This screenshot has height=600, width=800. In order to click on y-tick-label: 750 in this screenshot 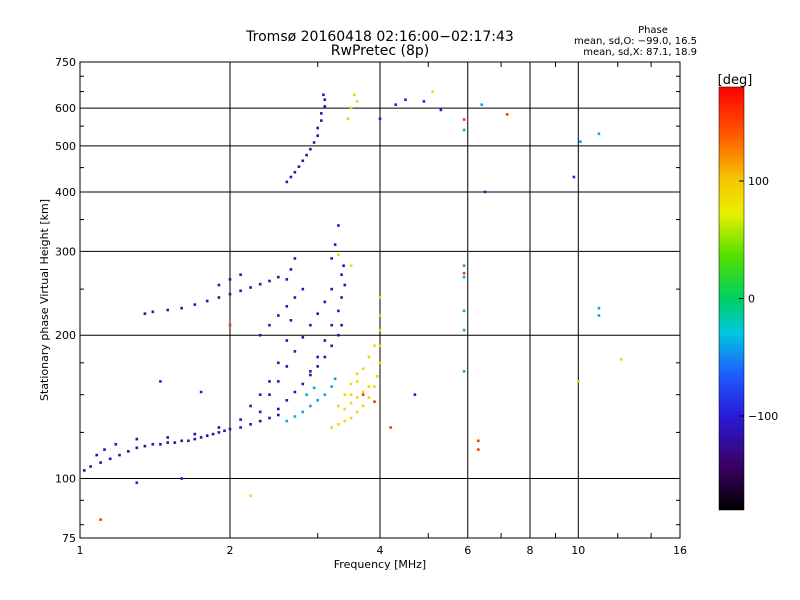, I will do `click(65, 62)`.